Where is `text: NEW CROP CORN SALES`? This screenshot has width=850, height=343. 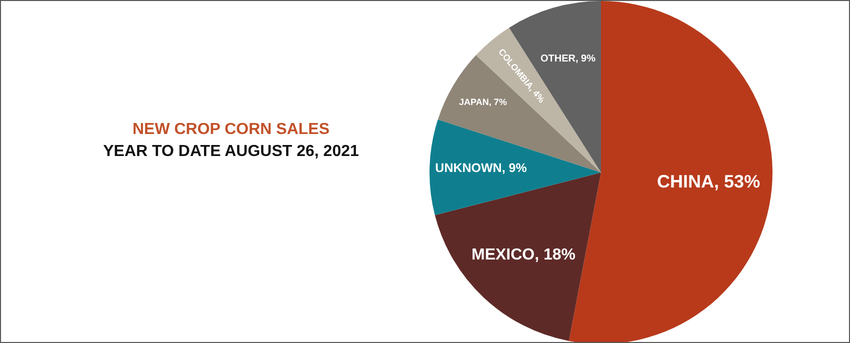
text: NEW CROP CORN SALES is located at coordinates (231, 130).